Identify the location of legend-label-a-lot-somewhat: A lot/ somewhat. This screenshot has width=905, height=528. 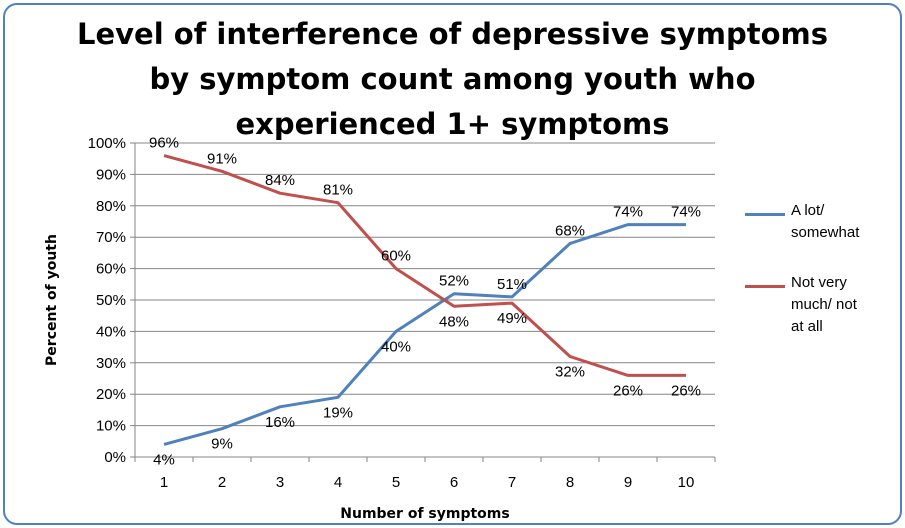
(838, 222).